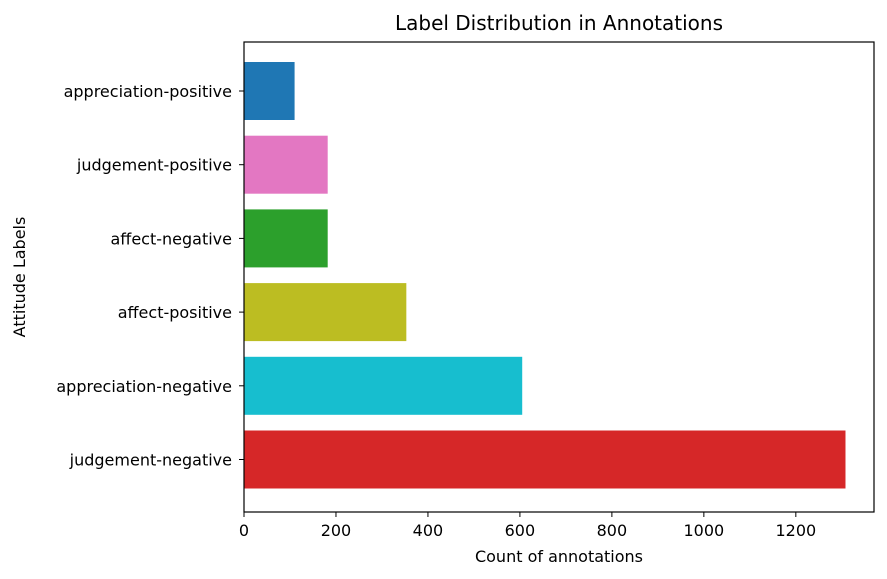 This screenshot has width=887, height=579. Describe the element at coordinates (612, 530) in the screenshot. I see `x-tick-label: 800` at that location.